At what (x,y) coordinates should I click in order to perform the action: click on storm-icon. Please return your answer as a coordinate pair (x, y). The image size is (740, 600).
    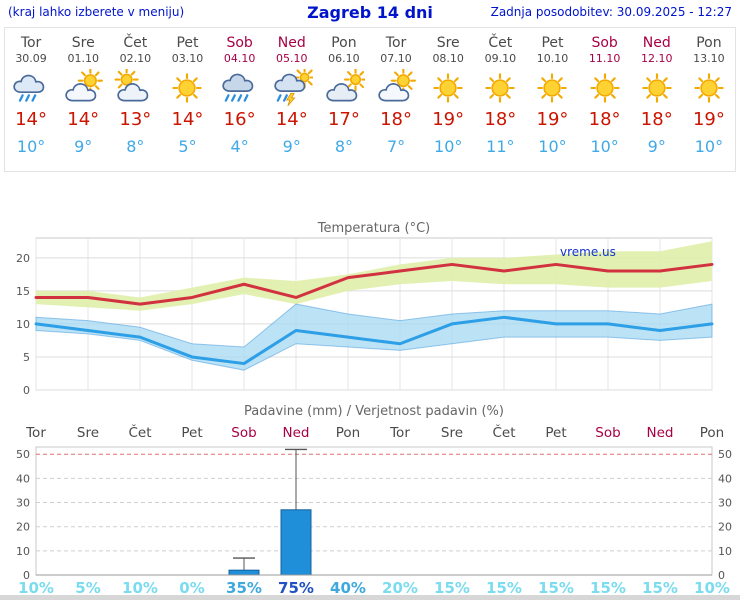
    Looking at the image, I should click on (293, 88).